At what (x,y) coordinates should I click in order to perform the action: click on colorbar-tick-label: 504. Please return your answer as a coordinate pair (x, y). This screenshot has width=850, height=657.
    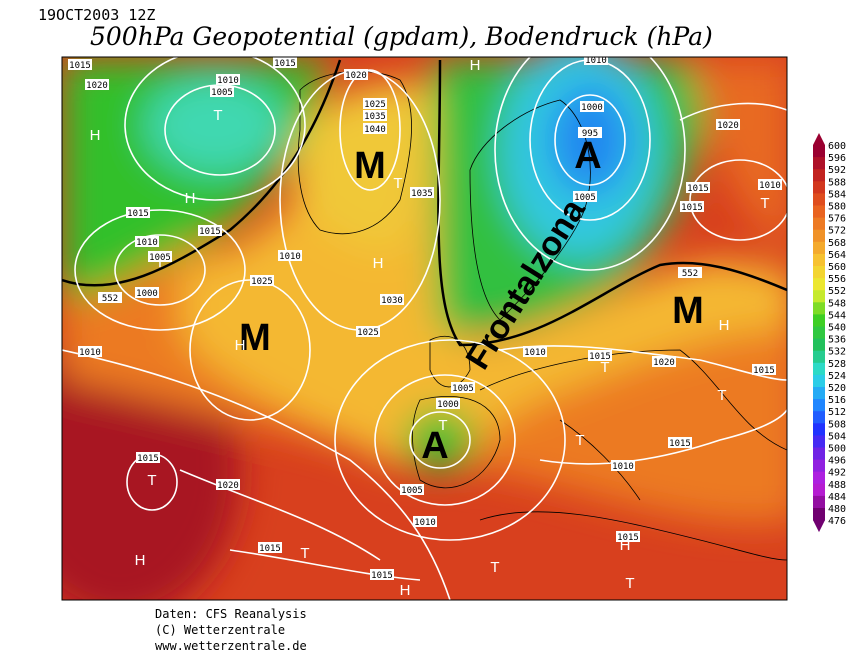
    Looking at the image, I should click on (837, 436).